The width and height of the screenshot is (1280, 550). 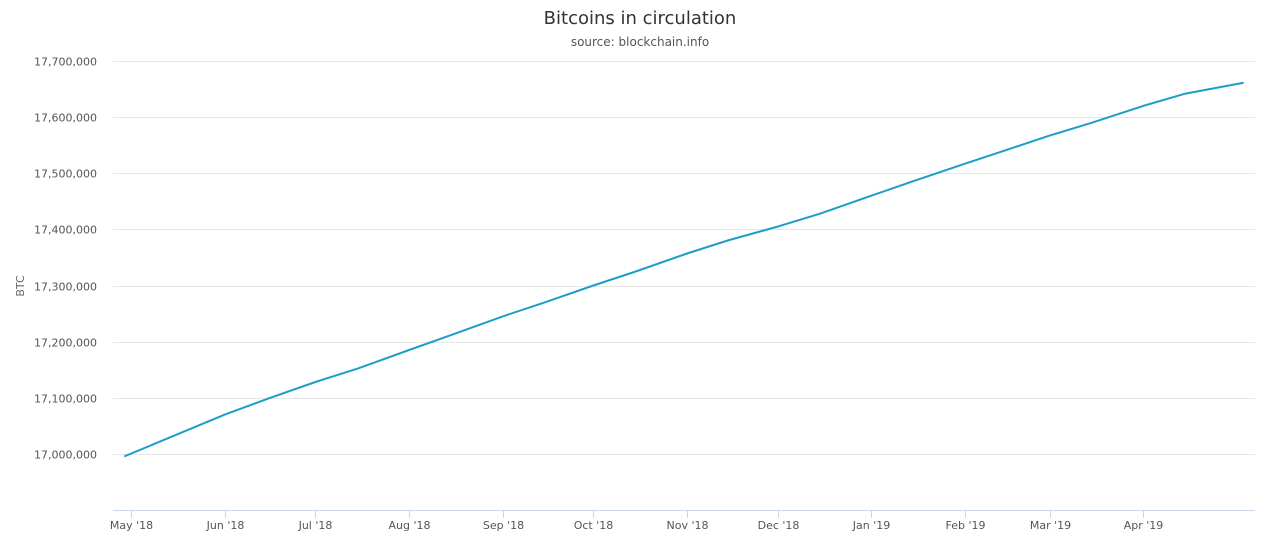 What do you see at coordinates (65, 230) in the screenshot?
I see `y-tick-label: 17,400,000` at bounding box center [65, 230].